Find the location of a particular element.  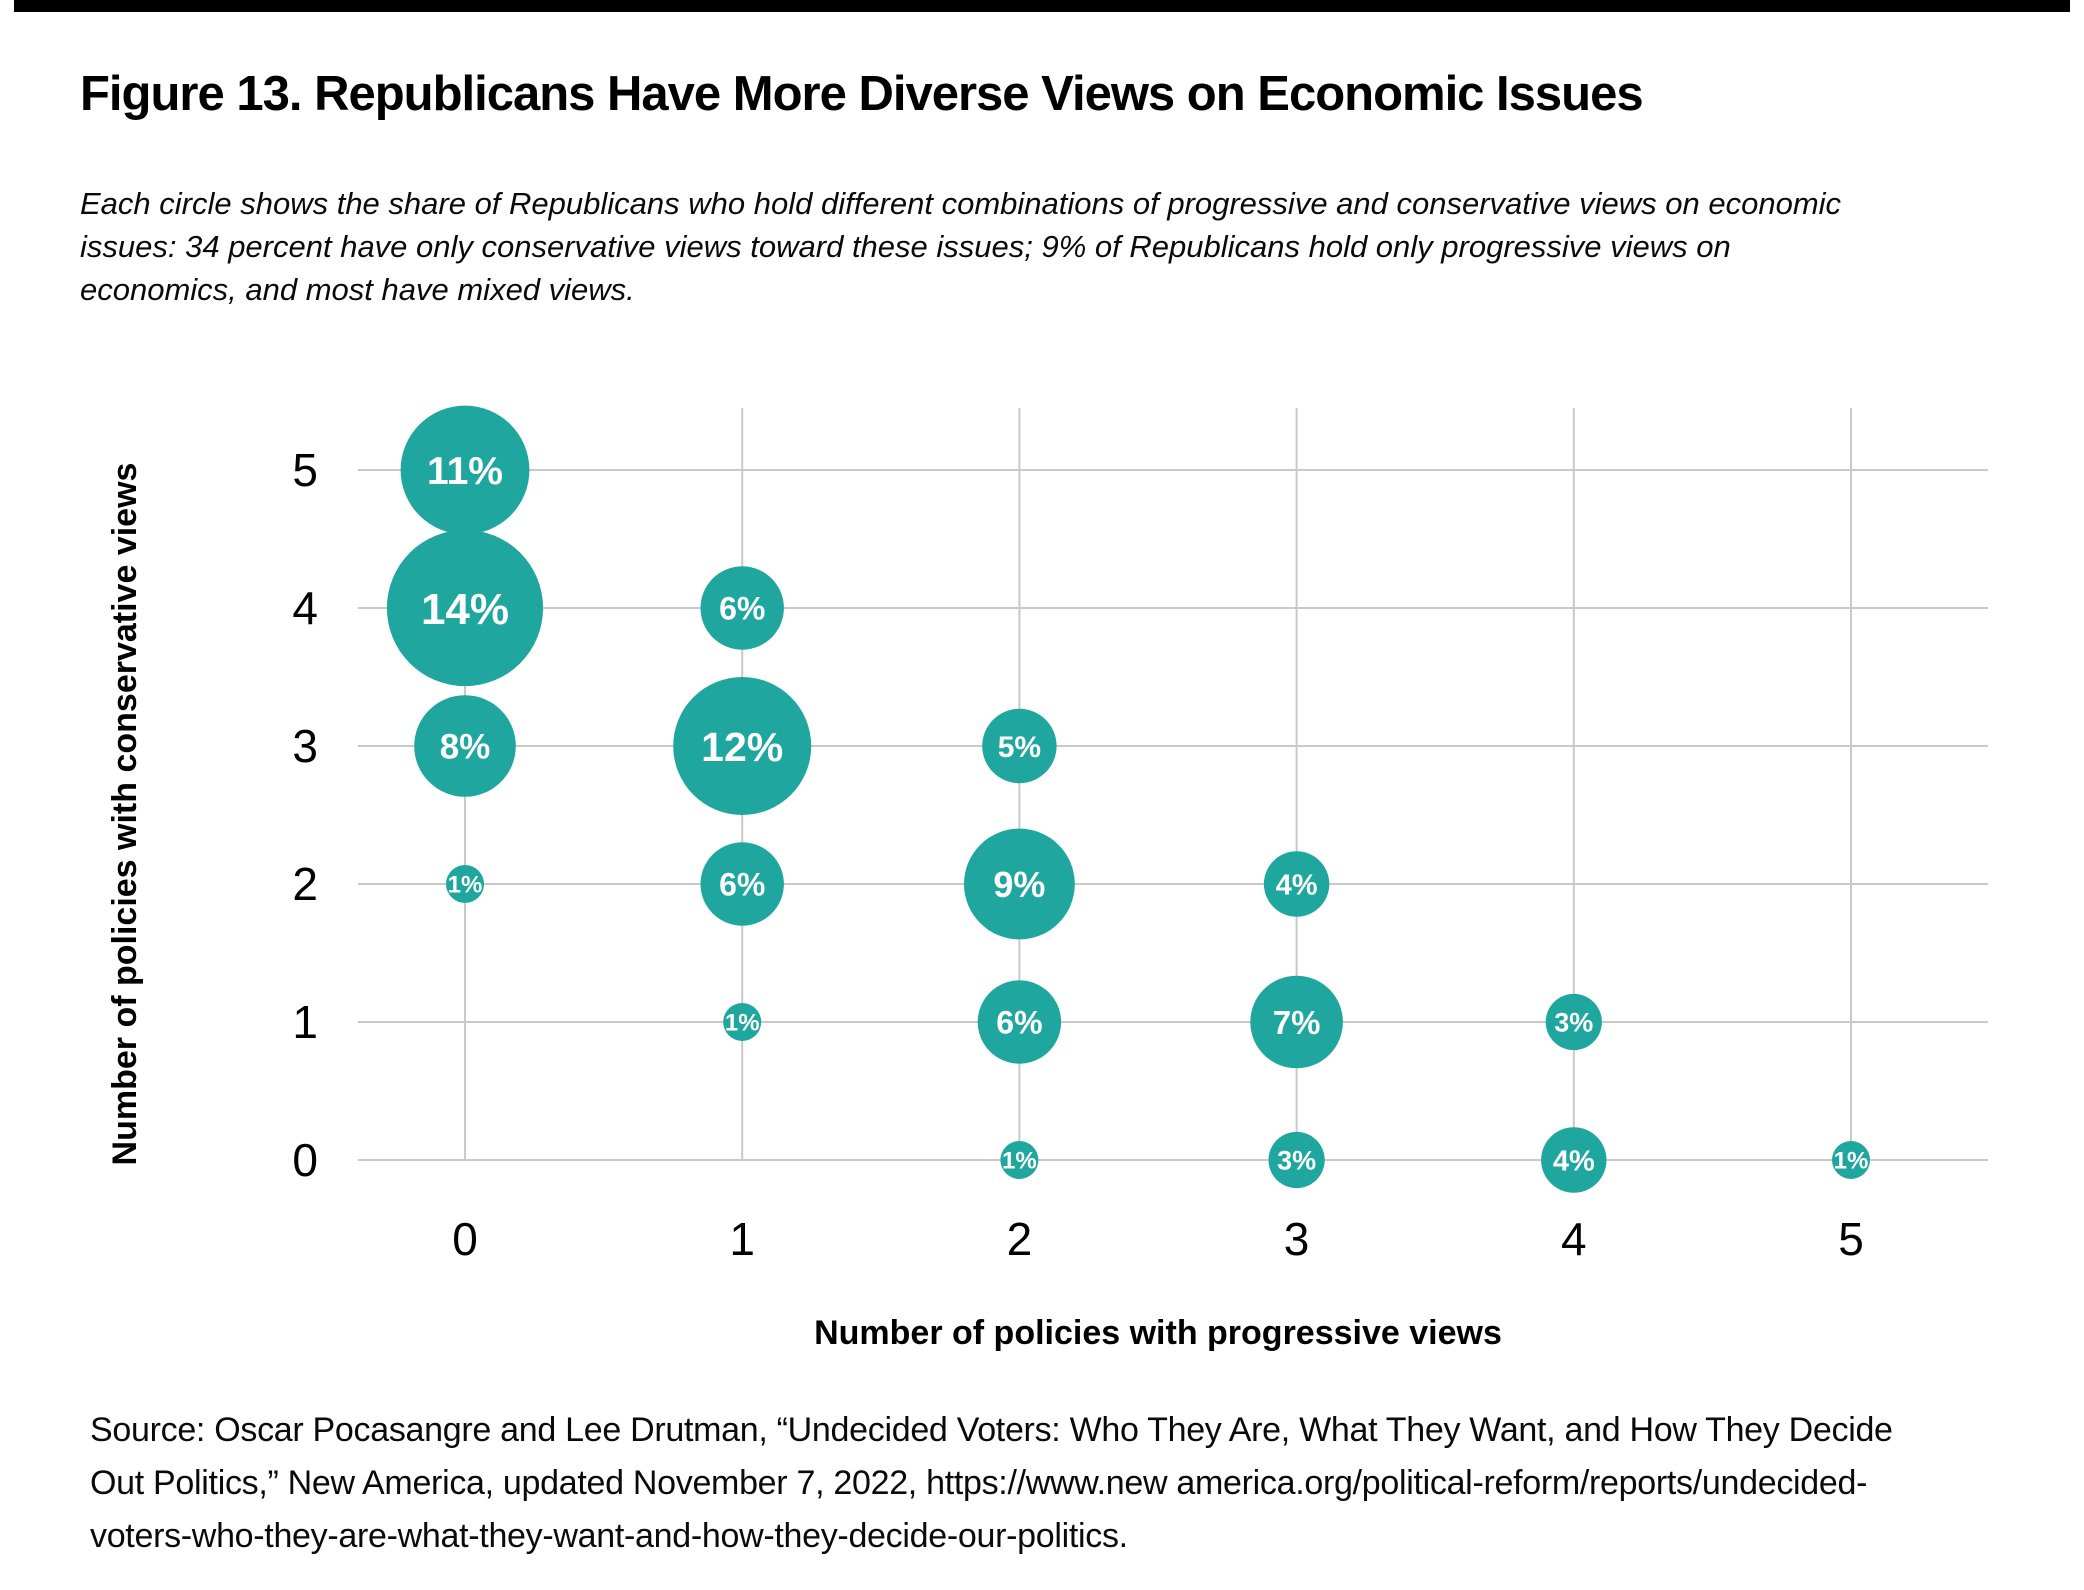

top-border-rule is located at coordinates (1042, 6).